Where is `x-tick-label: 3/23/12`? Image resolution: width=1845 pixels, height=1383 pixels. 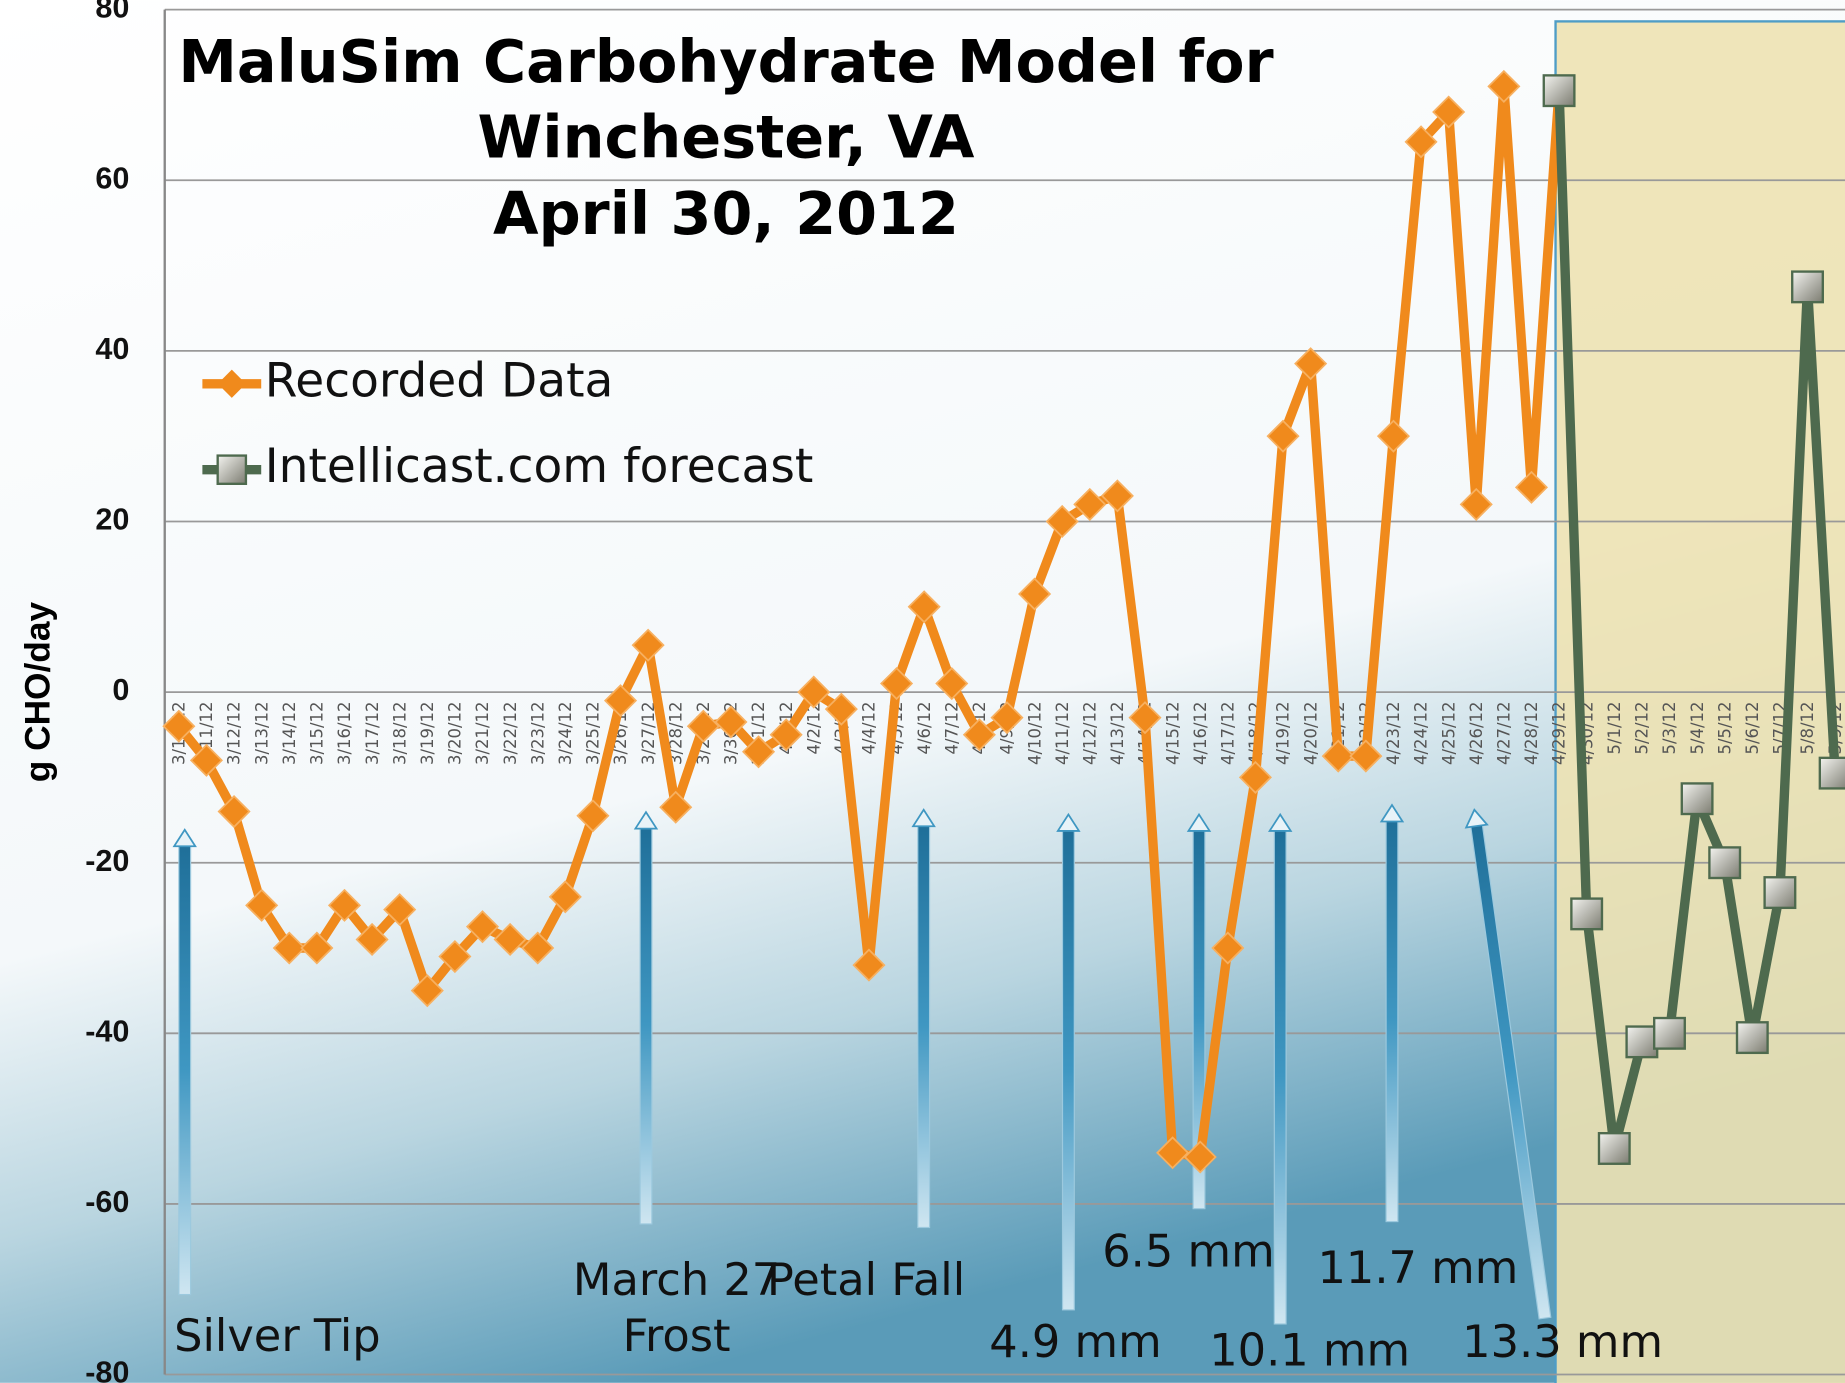 x-tick-label: 3/23/12 is located at coordinates (537, 734).